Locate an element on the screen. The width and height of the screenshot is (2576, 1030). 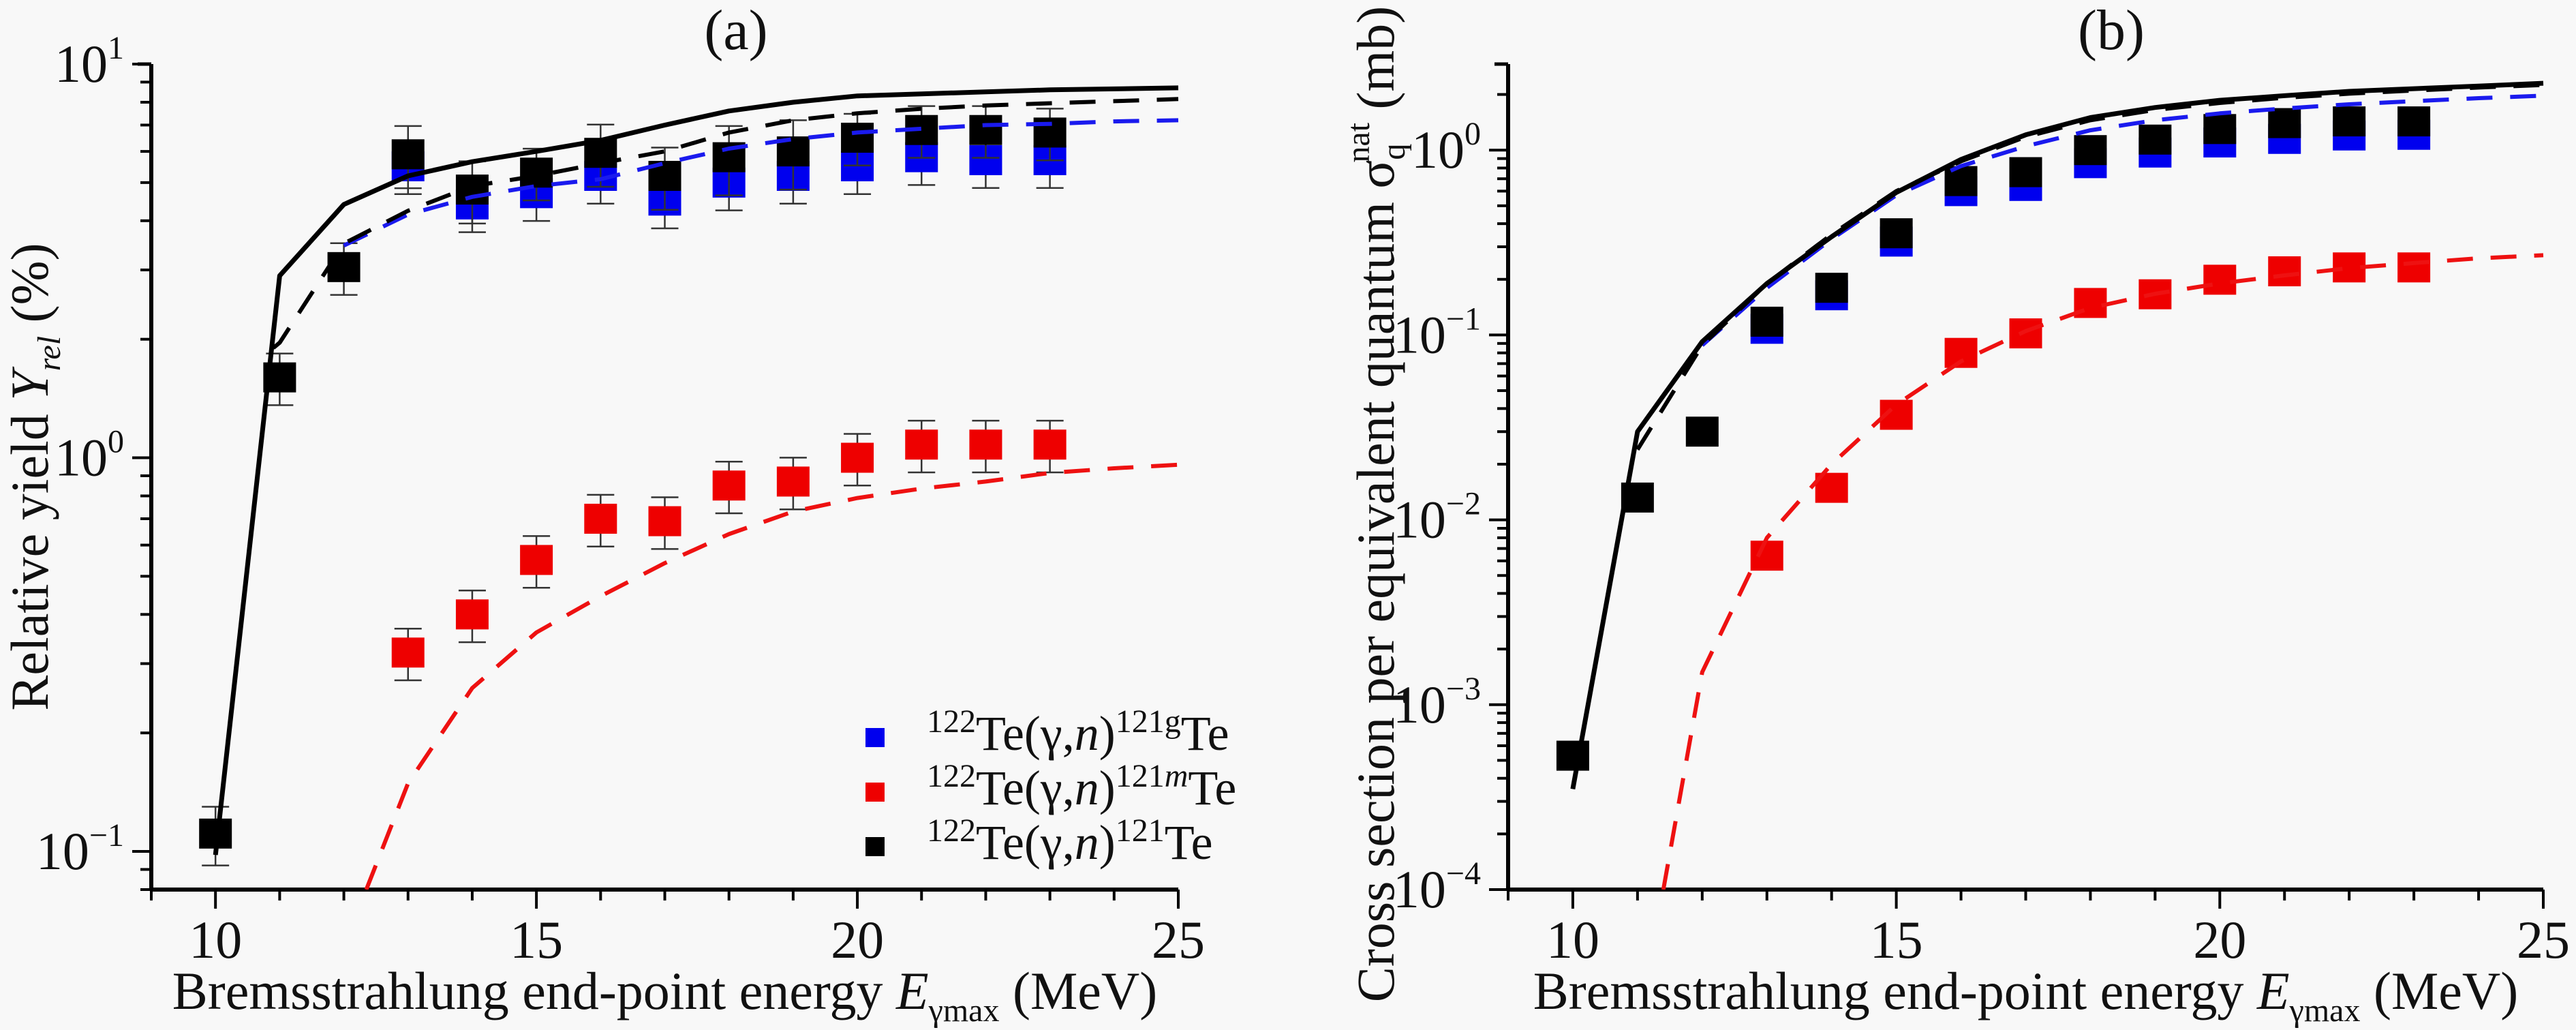
y-tick-label: 10⁻³ is located at coordinates (1437, 703).